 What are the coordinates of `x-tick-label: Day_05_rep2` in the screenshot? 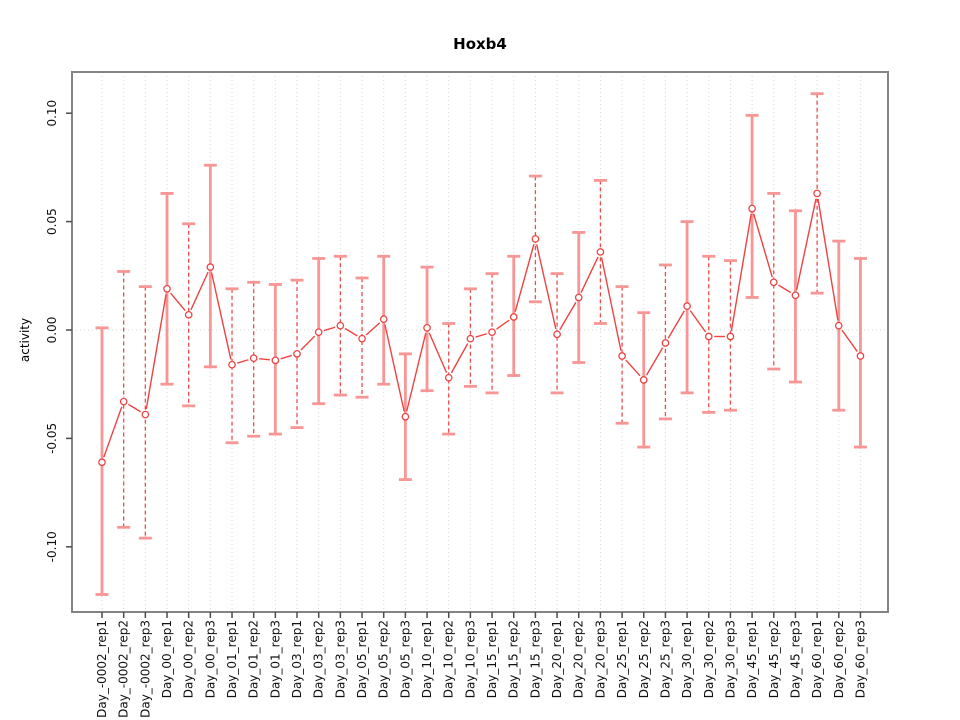 It's located at (384, 659).